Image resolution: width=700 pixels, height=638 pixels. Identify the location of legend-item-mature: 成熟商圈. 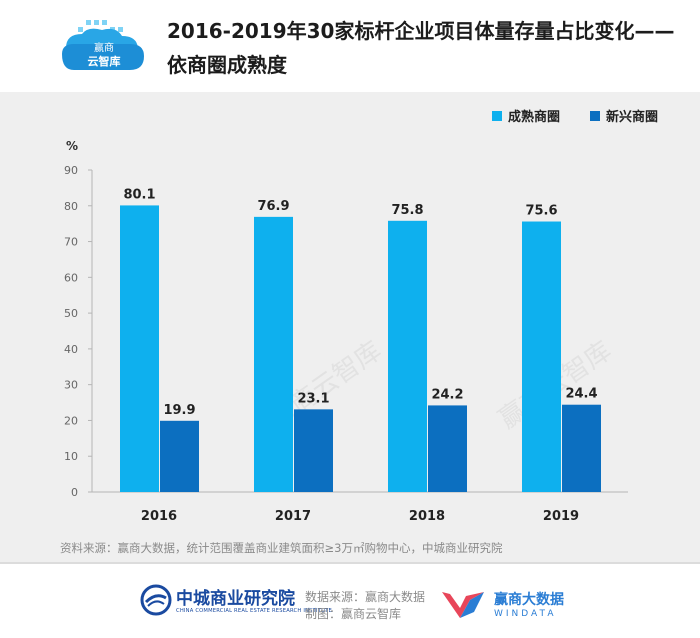
(525, 115).